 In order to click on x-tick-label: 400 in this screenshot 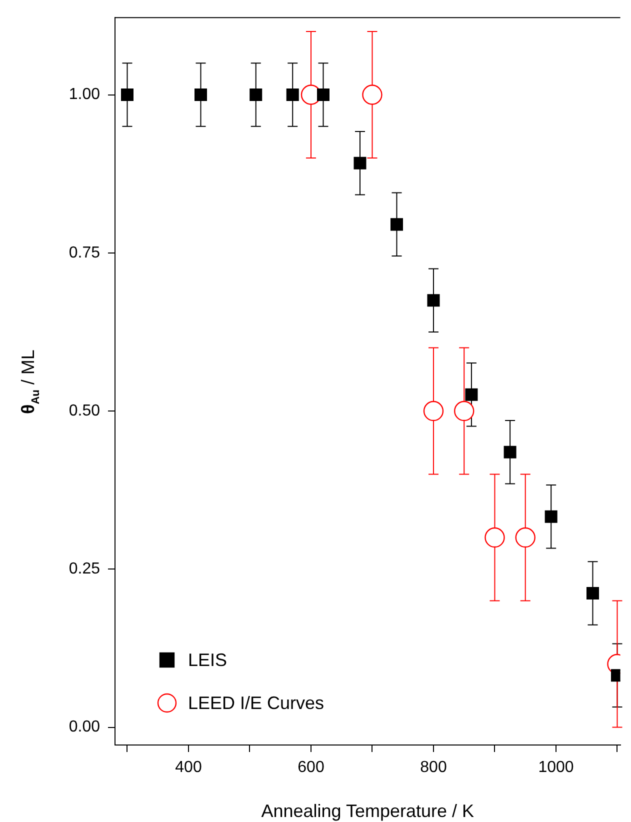, I will do `click(188, 767)`.